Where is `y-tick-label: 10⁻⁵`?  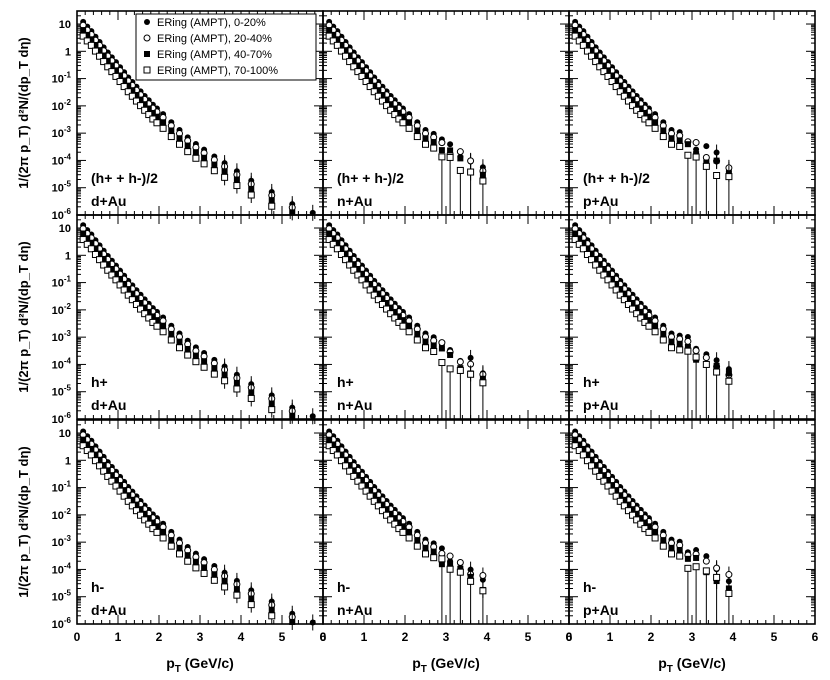
y-tick-label: 10⁻⁵ is located at coordinates (62, 391).